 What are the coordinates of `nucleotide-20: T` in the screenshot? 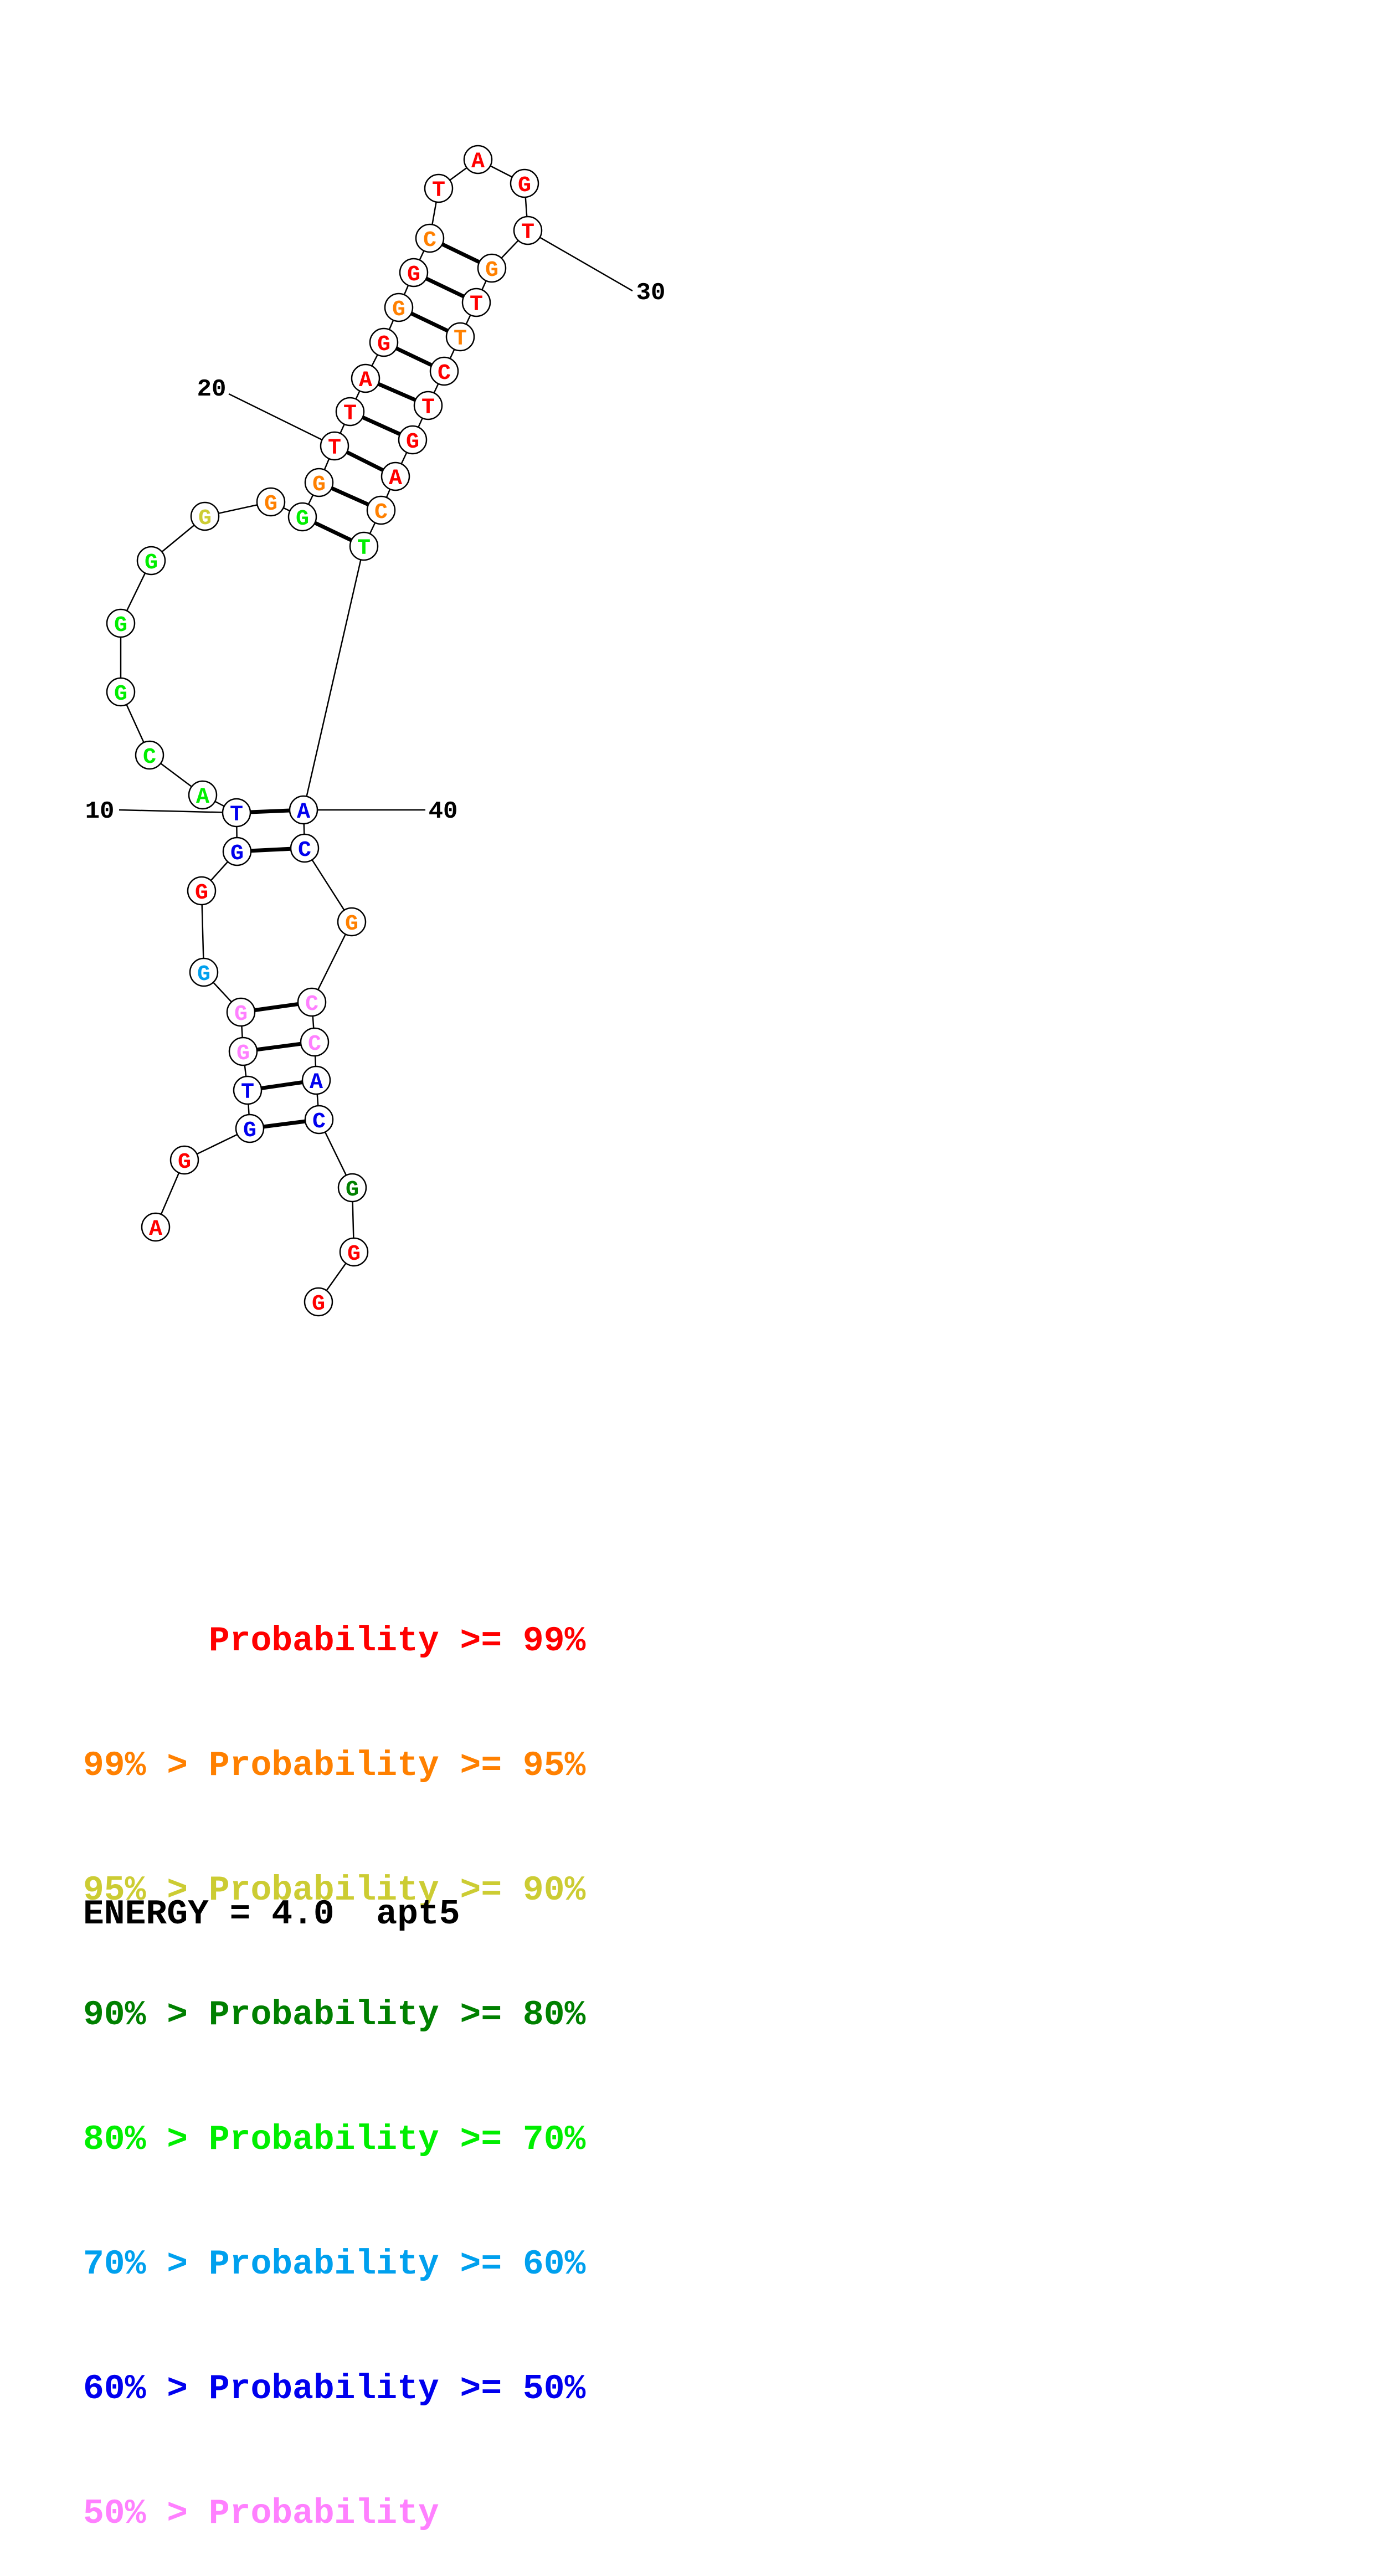 It's located at (334, 446).